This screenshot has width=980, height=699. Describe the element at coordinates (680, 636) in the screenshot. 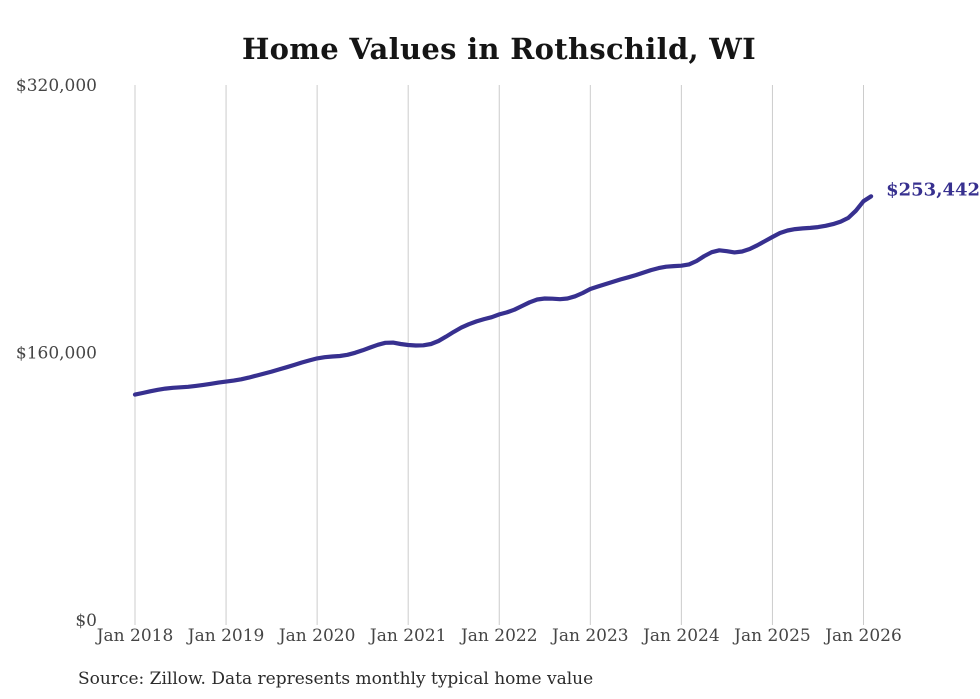

I see `x-axis-label: Jan 2024` at that location.